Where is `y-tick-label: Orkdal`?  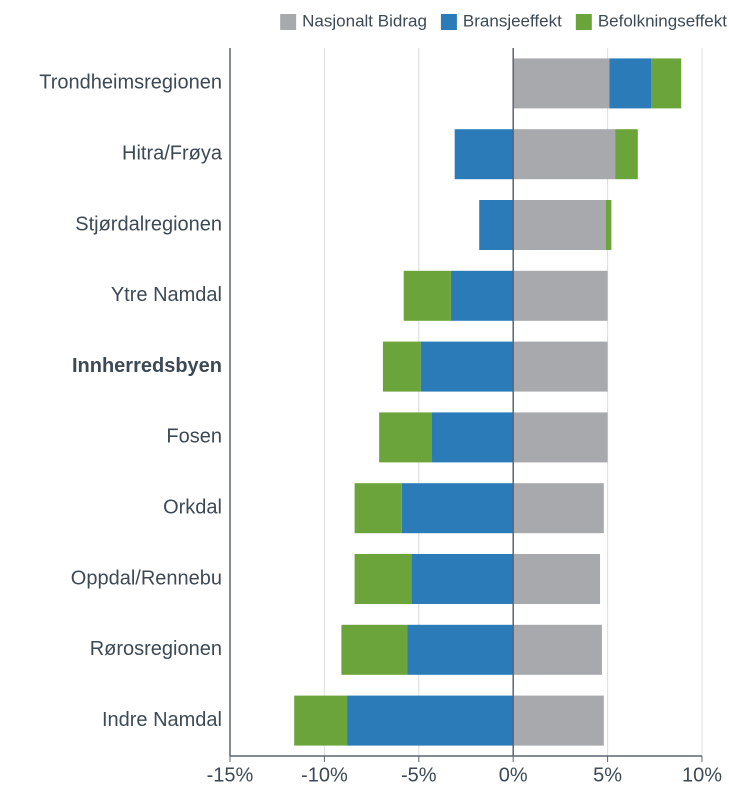
y-tick-label: Orkdal is located at coordinates (192, 507).